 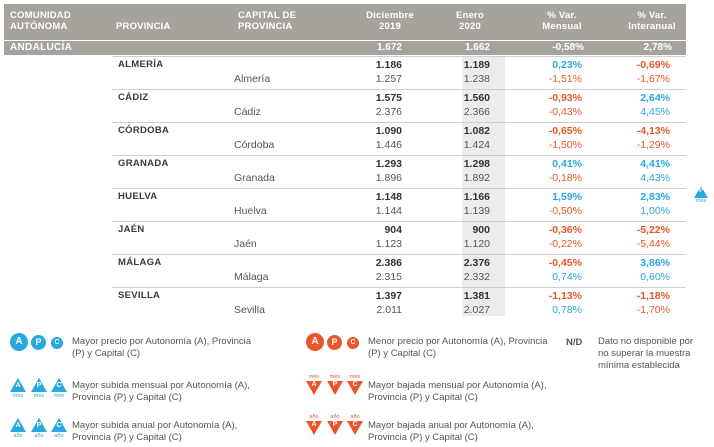 I want to click on header-interanual: % Var. Interanual, so click(x=652, y=21).